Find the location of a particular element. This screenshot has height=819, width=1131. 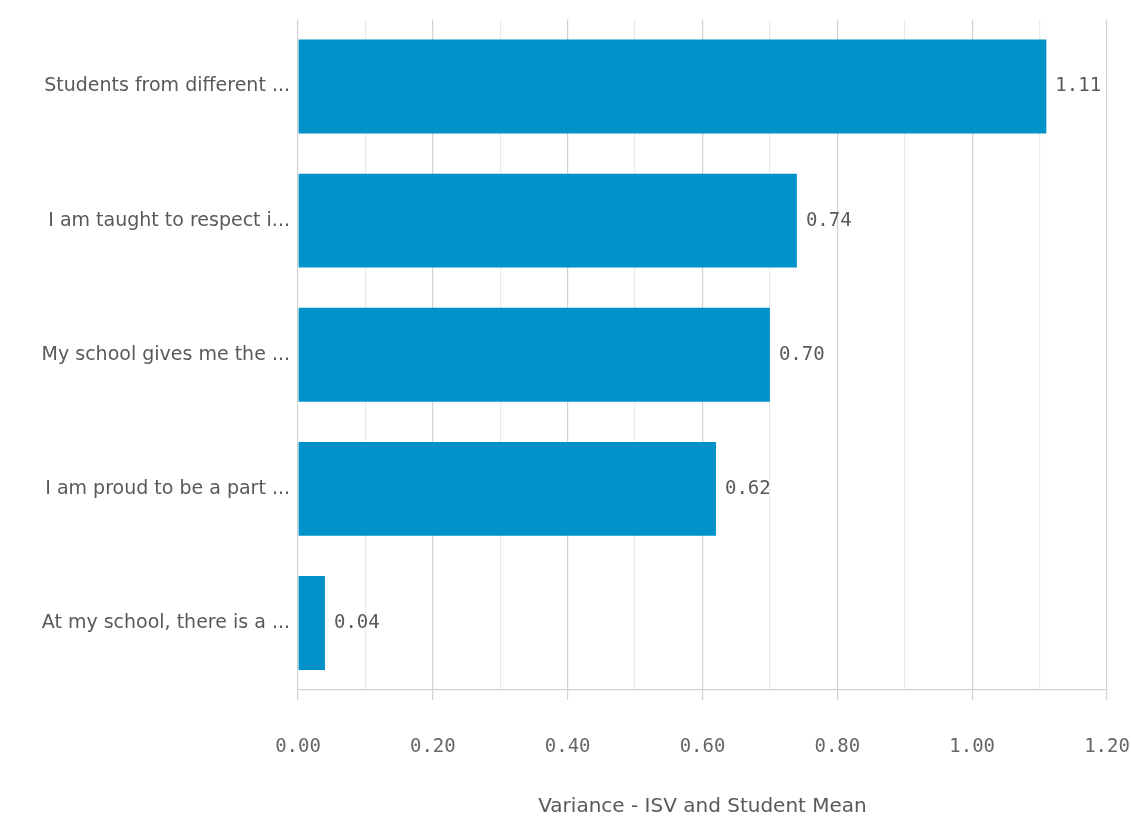

data-label: 0.70 is located at coordinates (801, 352).